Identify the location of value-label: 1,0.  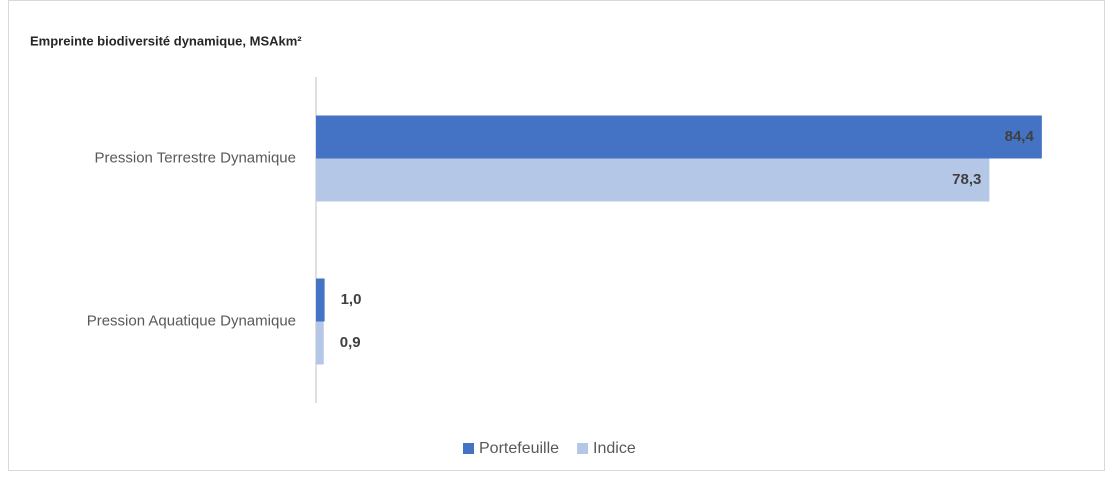
(351, 299).